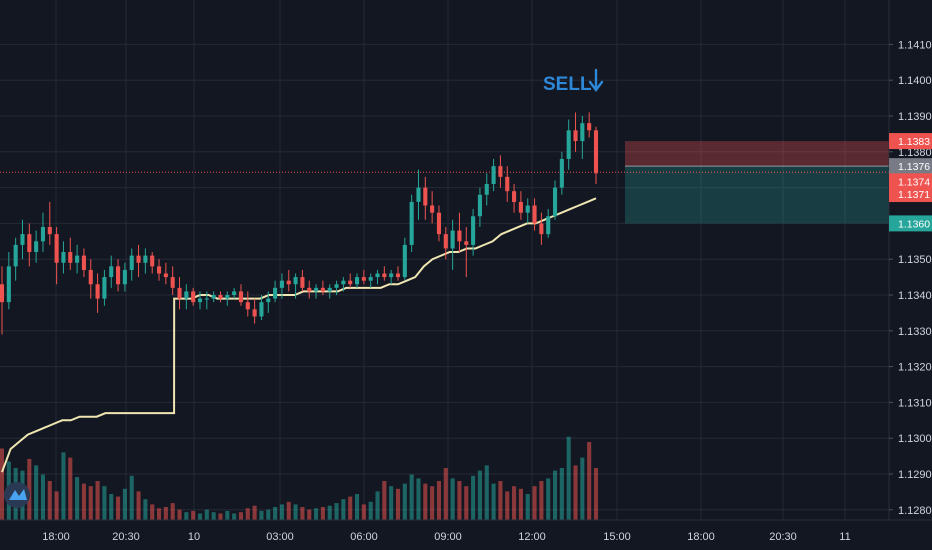 This screenshot has width=932, height=550. I want to click on time-tick-label: 09:00, so click(448, 537).